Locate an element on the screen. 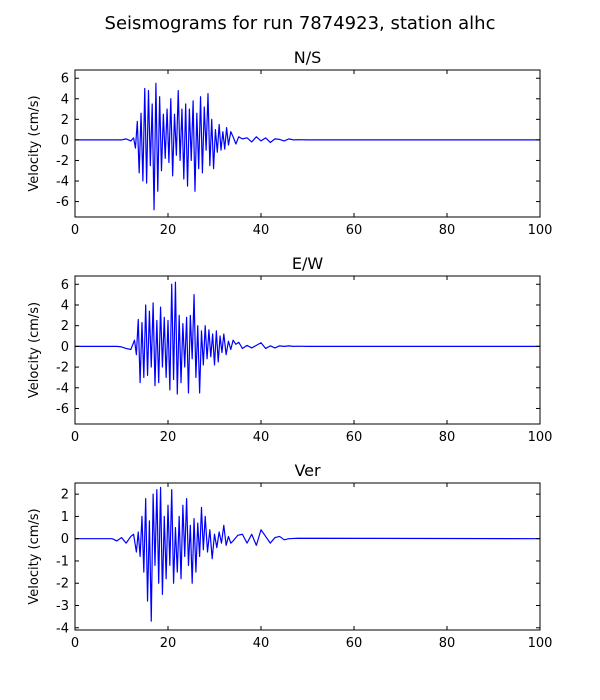 The image size is (600, 700). x-tick-label-ew: 80 is located at coordinates (447, 437).